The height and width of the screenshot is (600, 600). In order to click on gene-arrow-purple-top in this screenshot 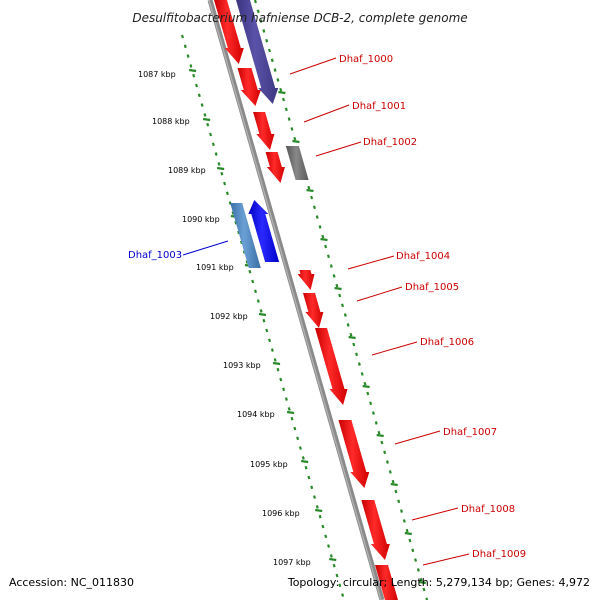, I will do `click(257, 52)`.